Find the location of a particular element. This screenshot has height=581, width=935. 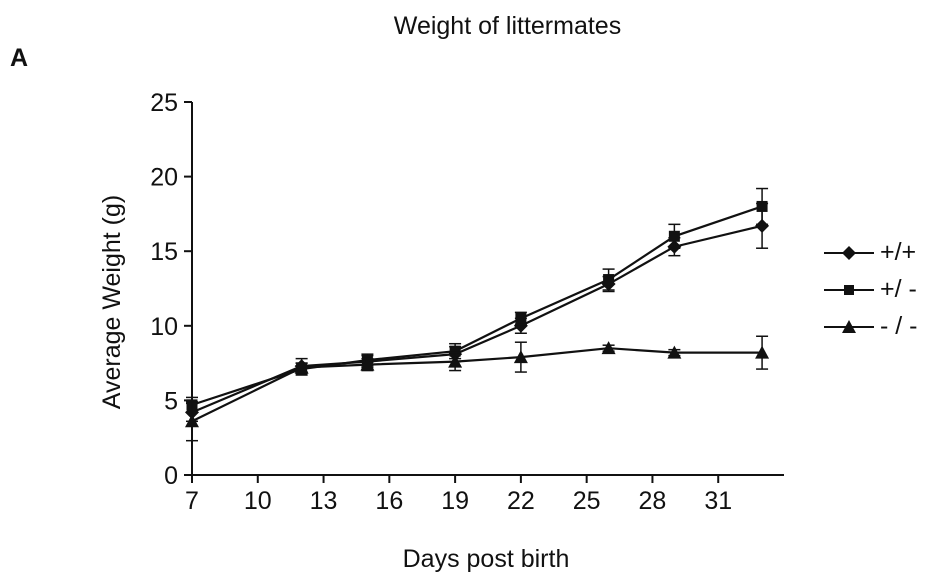

y-tick-label: 20 is located at coordinates (164, 178).